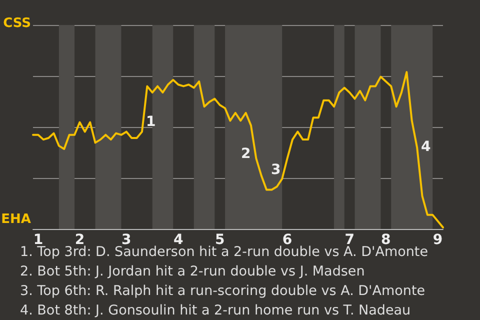 This screenshot has width=480, height=320. What do you see at coordinates (426, 147) in the screenshot?
I see `annotation: 4` at bounding box center [426, 147].